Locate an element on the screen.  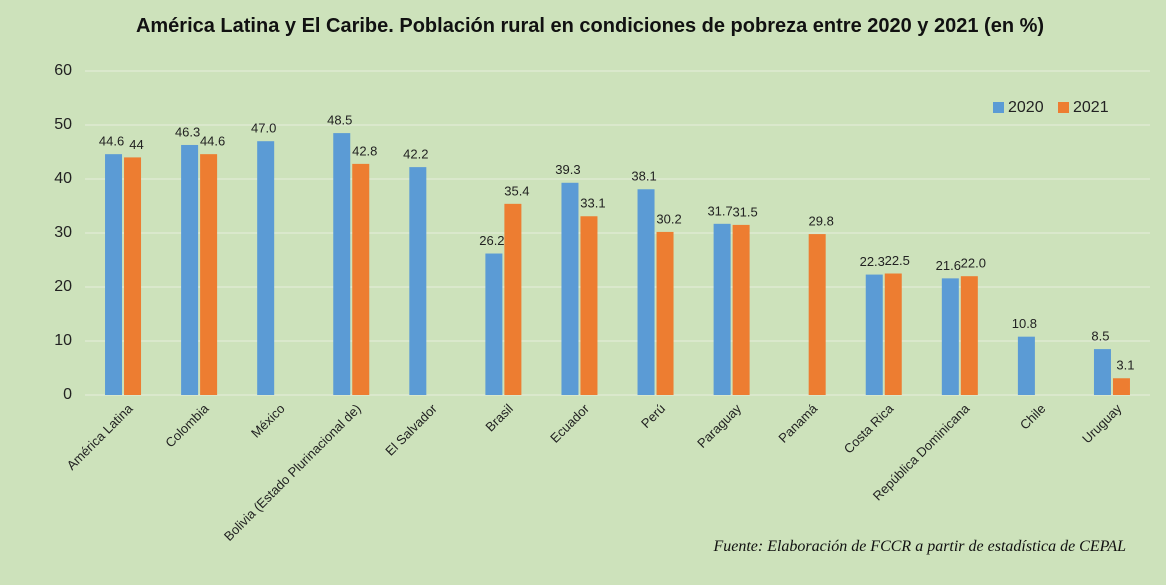
y-tick-label: 40 is located at coordinates (63, 178).